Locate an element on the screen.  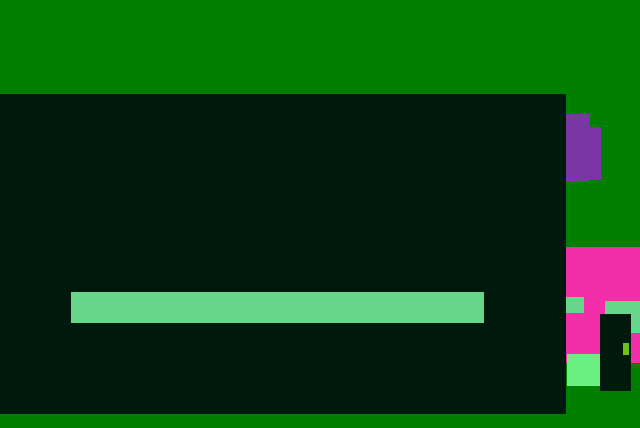
bright-green-tile is located at coordinates (583, 370).